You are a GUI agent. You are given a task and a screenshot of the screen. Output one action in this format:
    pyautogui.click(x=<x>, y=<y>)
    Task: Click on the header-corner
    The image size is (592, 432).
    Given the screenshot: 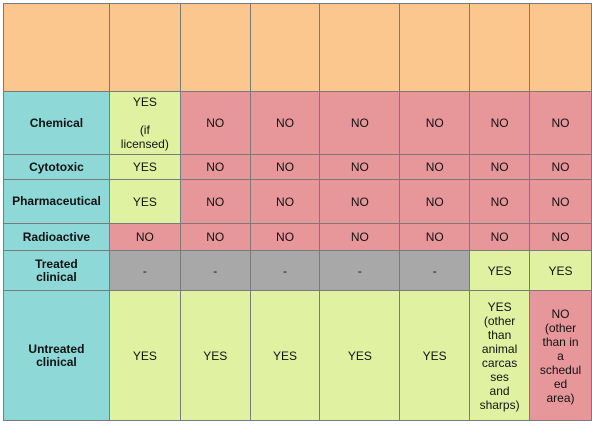 What is the action you would take?
    pyautogui.click(x=56, y=47)
    